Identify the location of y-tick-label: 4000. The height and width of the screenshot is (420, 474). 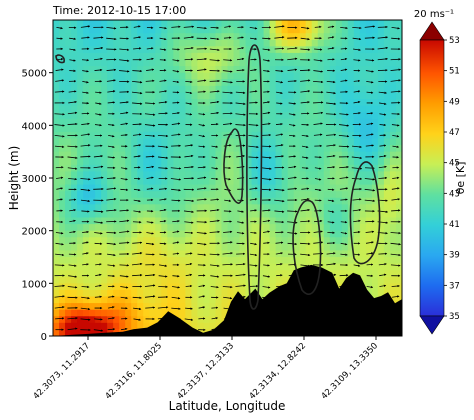
(34, 126).